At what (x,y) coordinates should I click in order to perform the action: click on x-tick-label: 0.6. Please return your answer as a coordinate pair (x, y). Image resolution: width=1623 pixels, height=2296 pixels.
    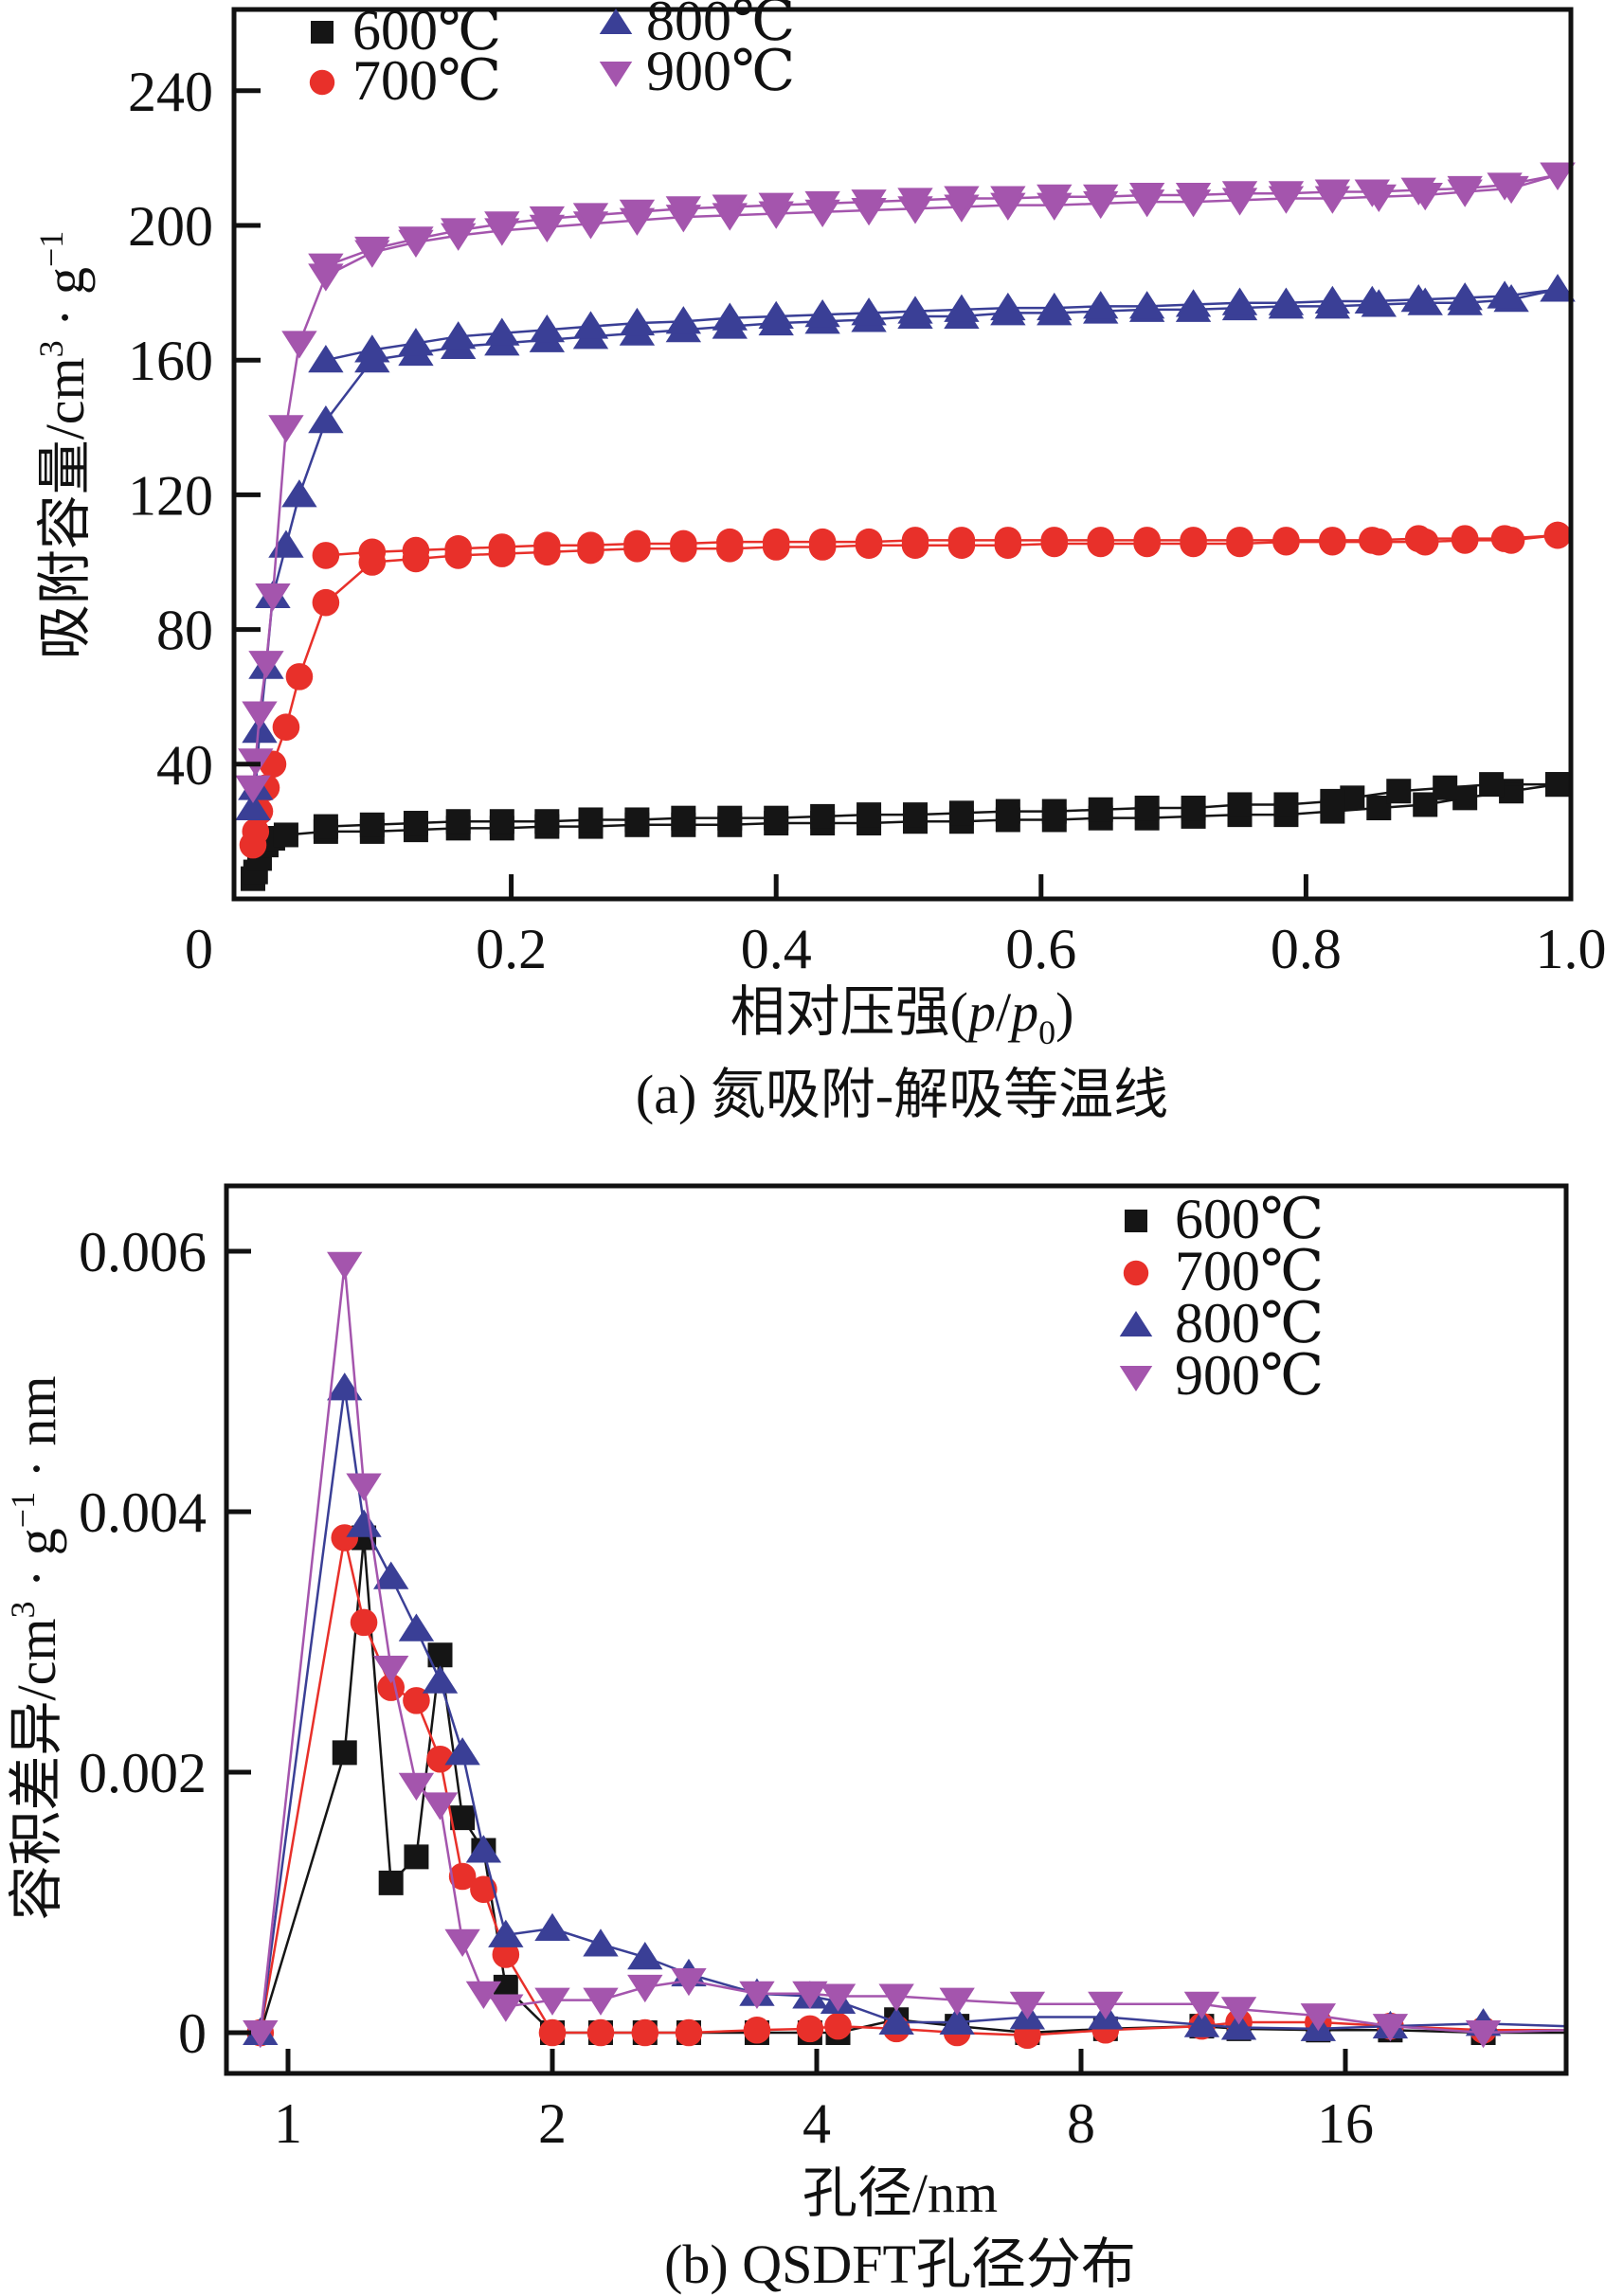
    Looking at the image, I should click on (1040, 949).